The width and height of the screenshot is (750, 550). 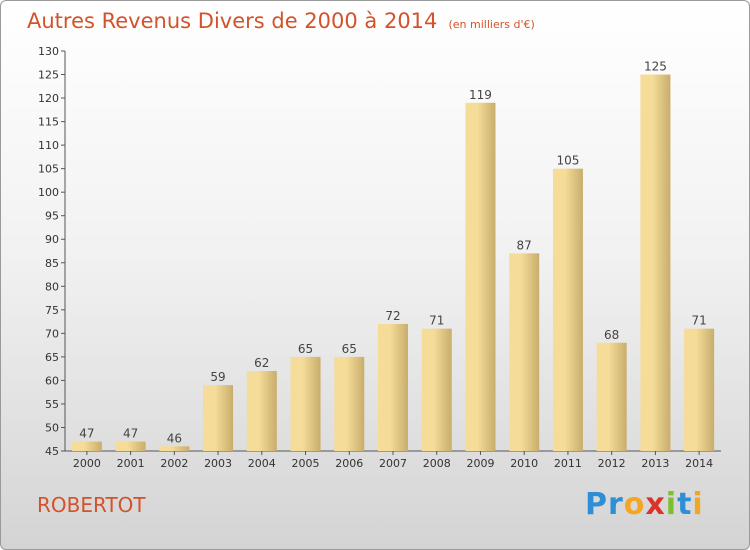 What do you see at coordinates (393, 463) in the screenshot?
I see `x-tick-label: 2007` at bounding box center [393, 463].